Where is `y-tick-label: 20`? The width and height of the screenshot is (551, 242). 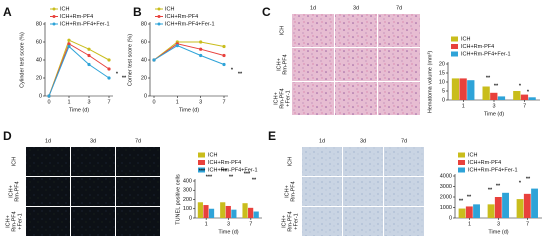 y-tick-label: 20 is located at coordinates (39, 78).